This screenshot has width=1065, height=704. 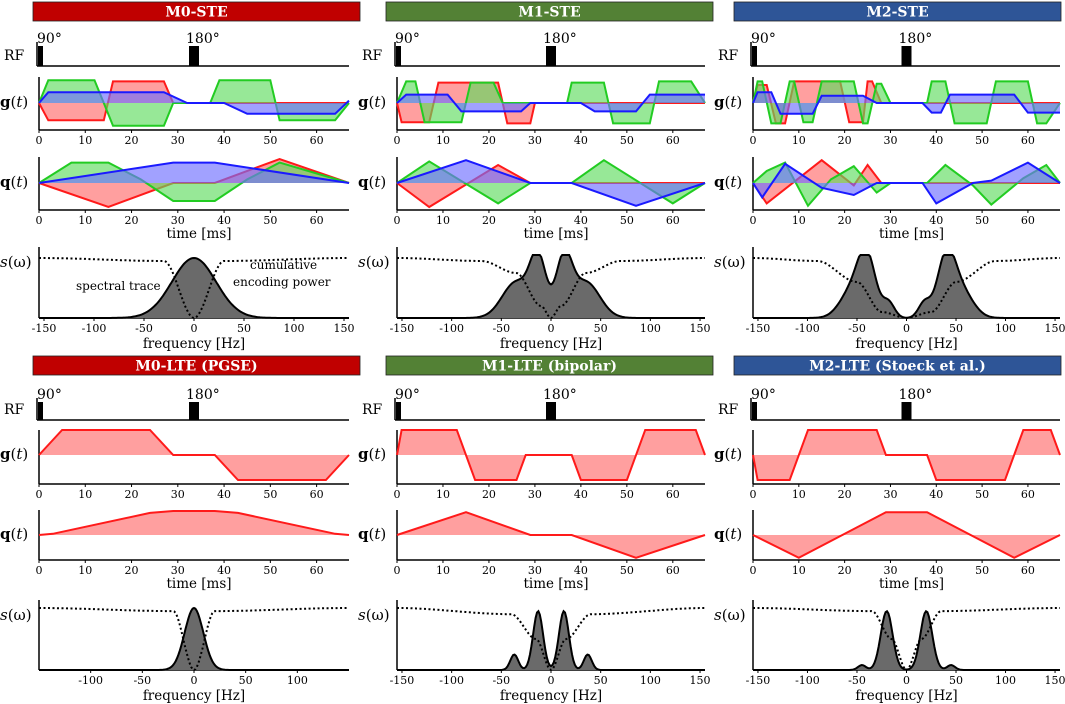 I want to click on gradient-g_y-area, so click(x=906, y=102).